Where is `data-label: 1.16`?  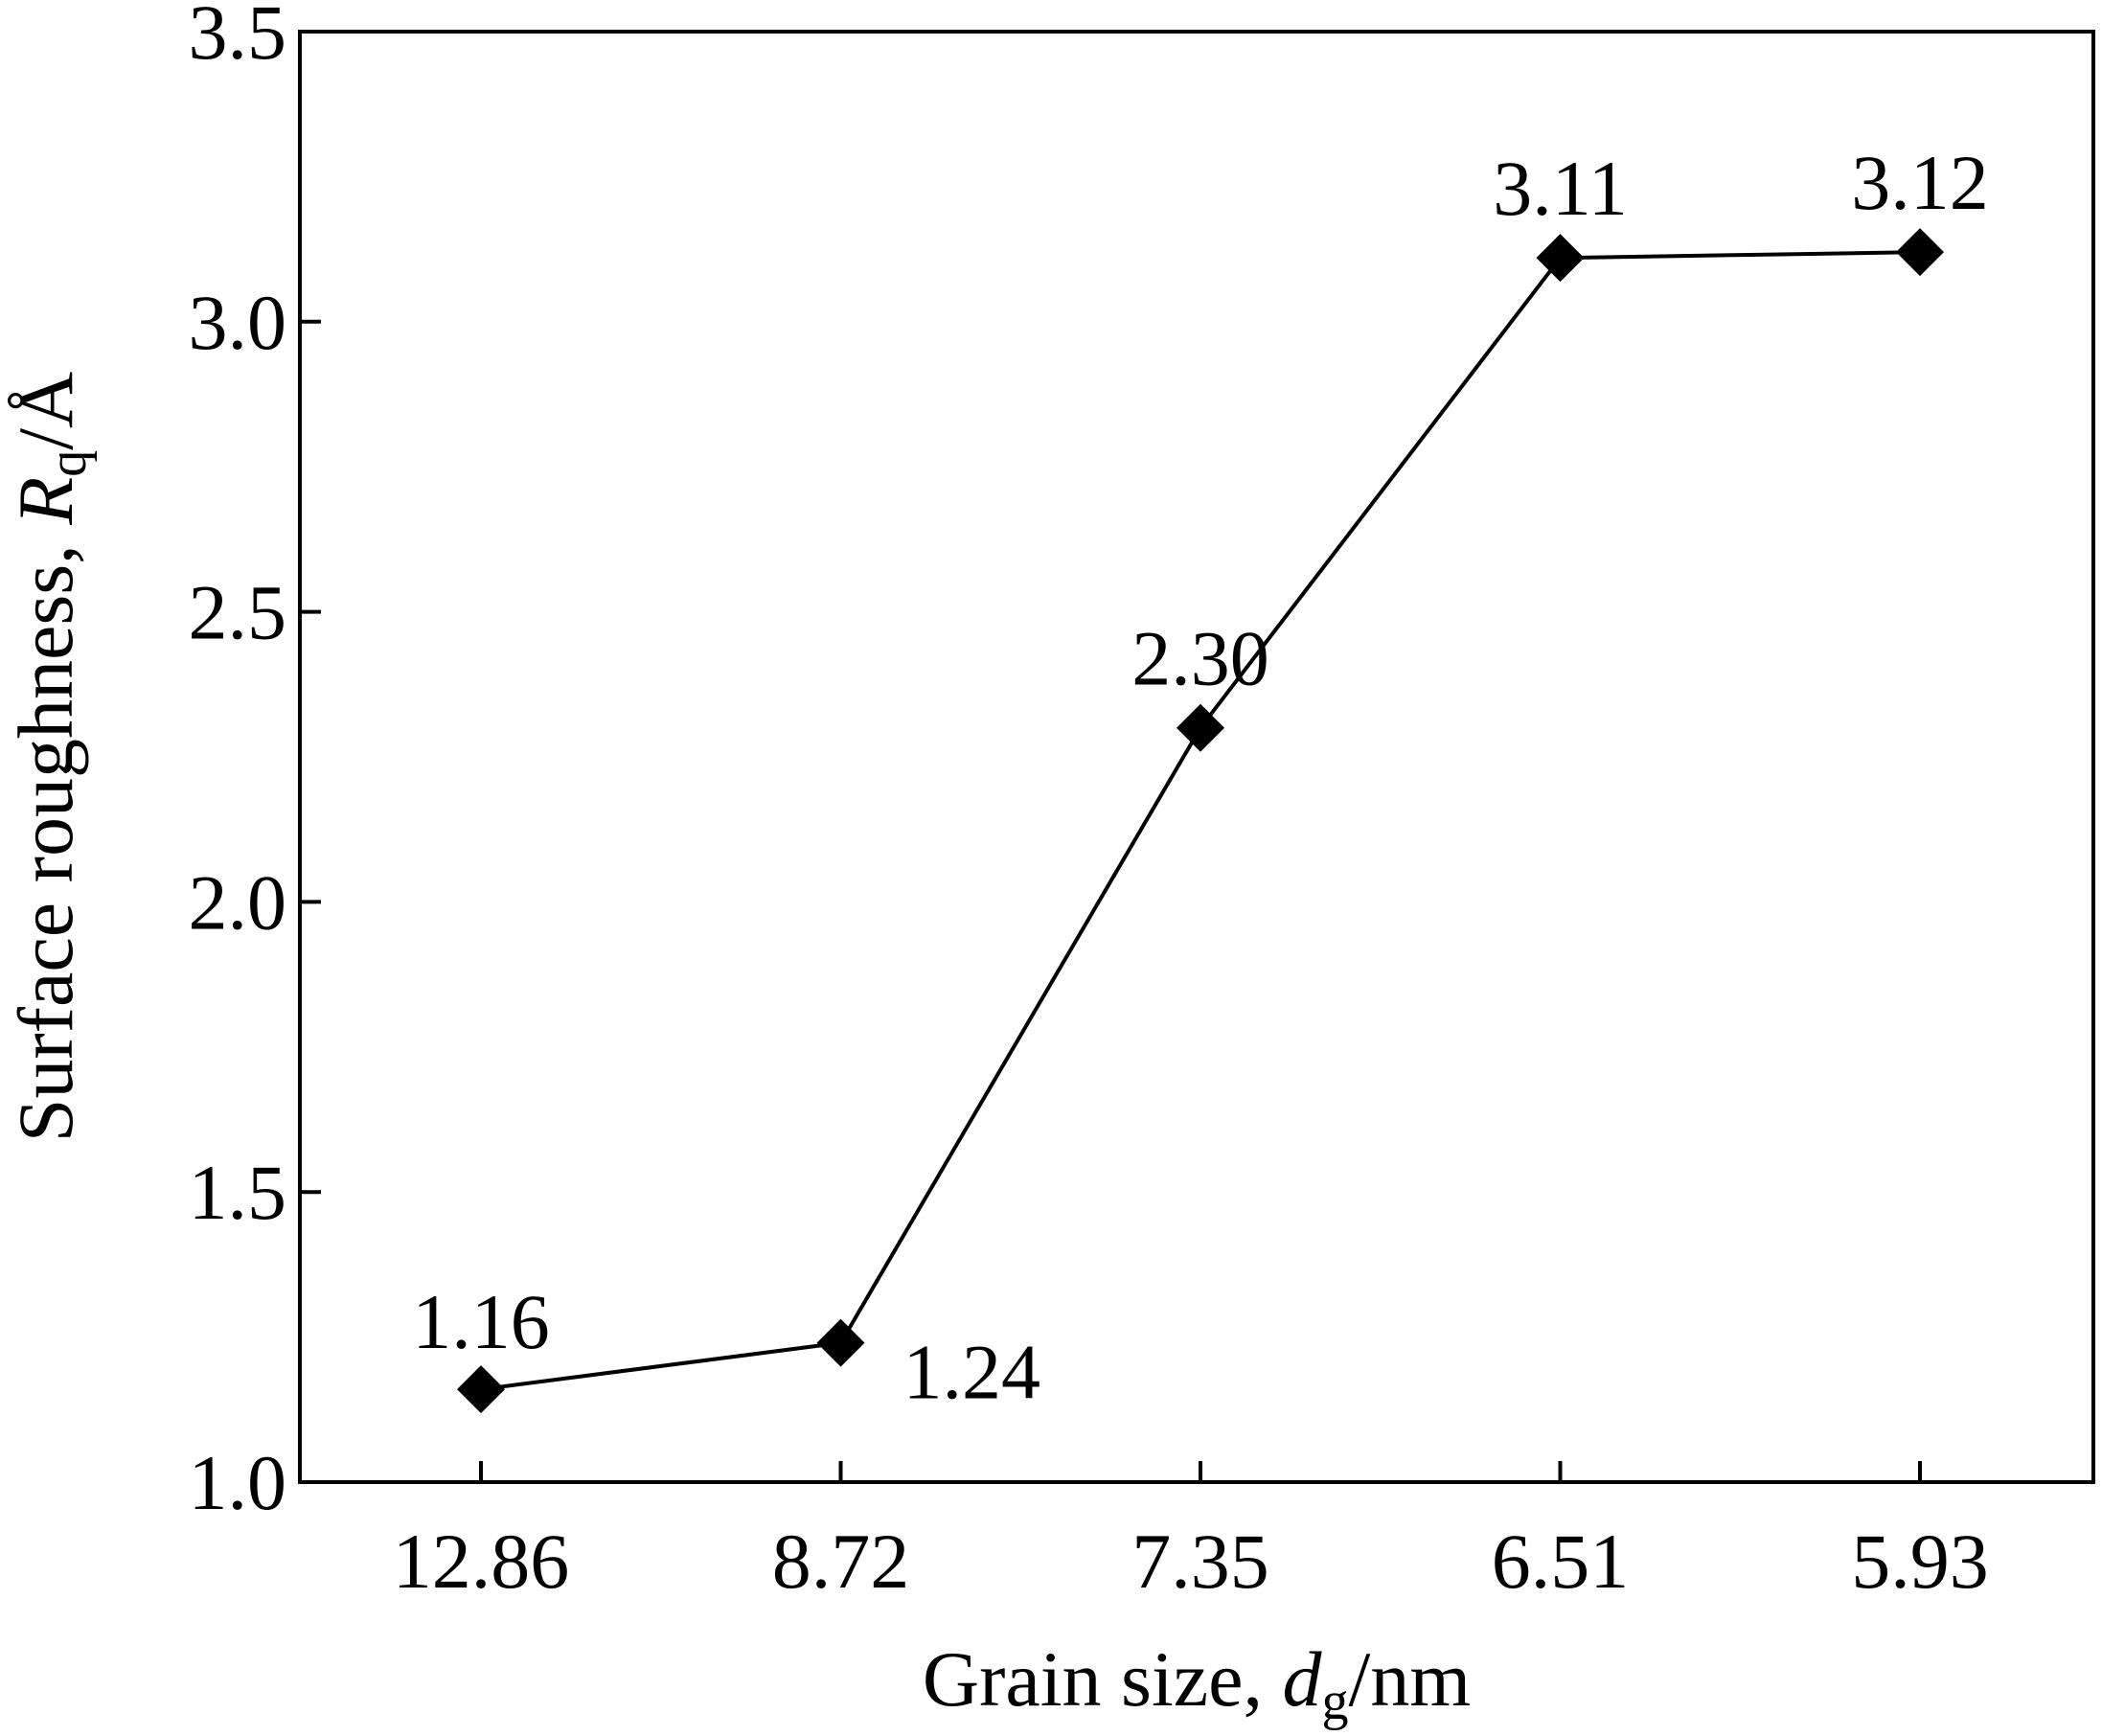
data-label: 1.16 is located at coordinates (481, 1321).